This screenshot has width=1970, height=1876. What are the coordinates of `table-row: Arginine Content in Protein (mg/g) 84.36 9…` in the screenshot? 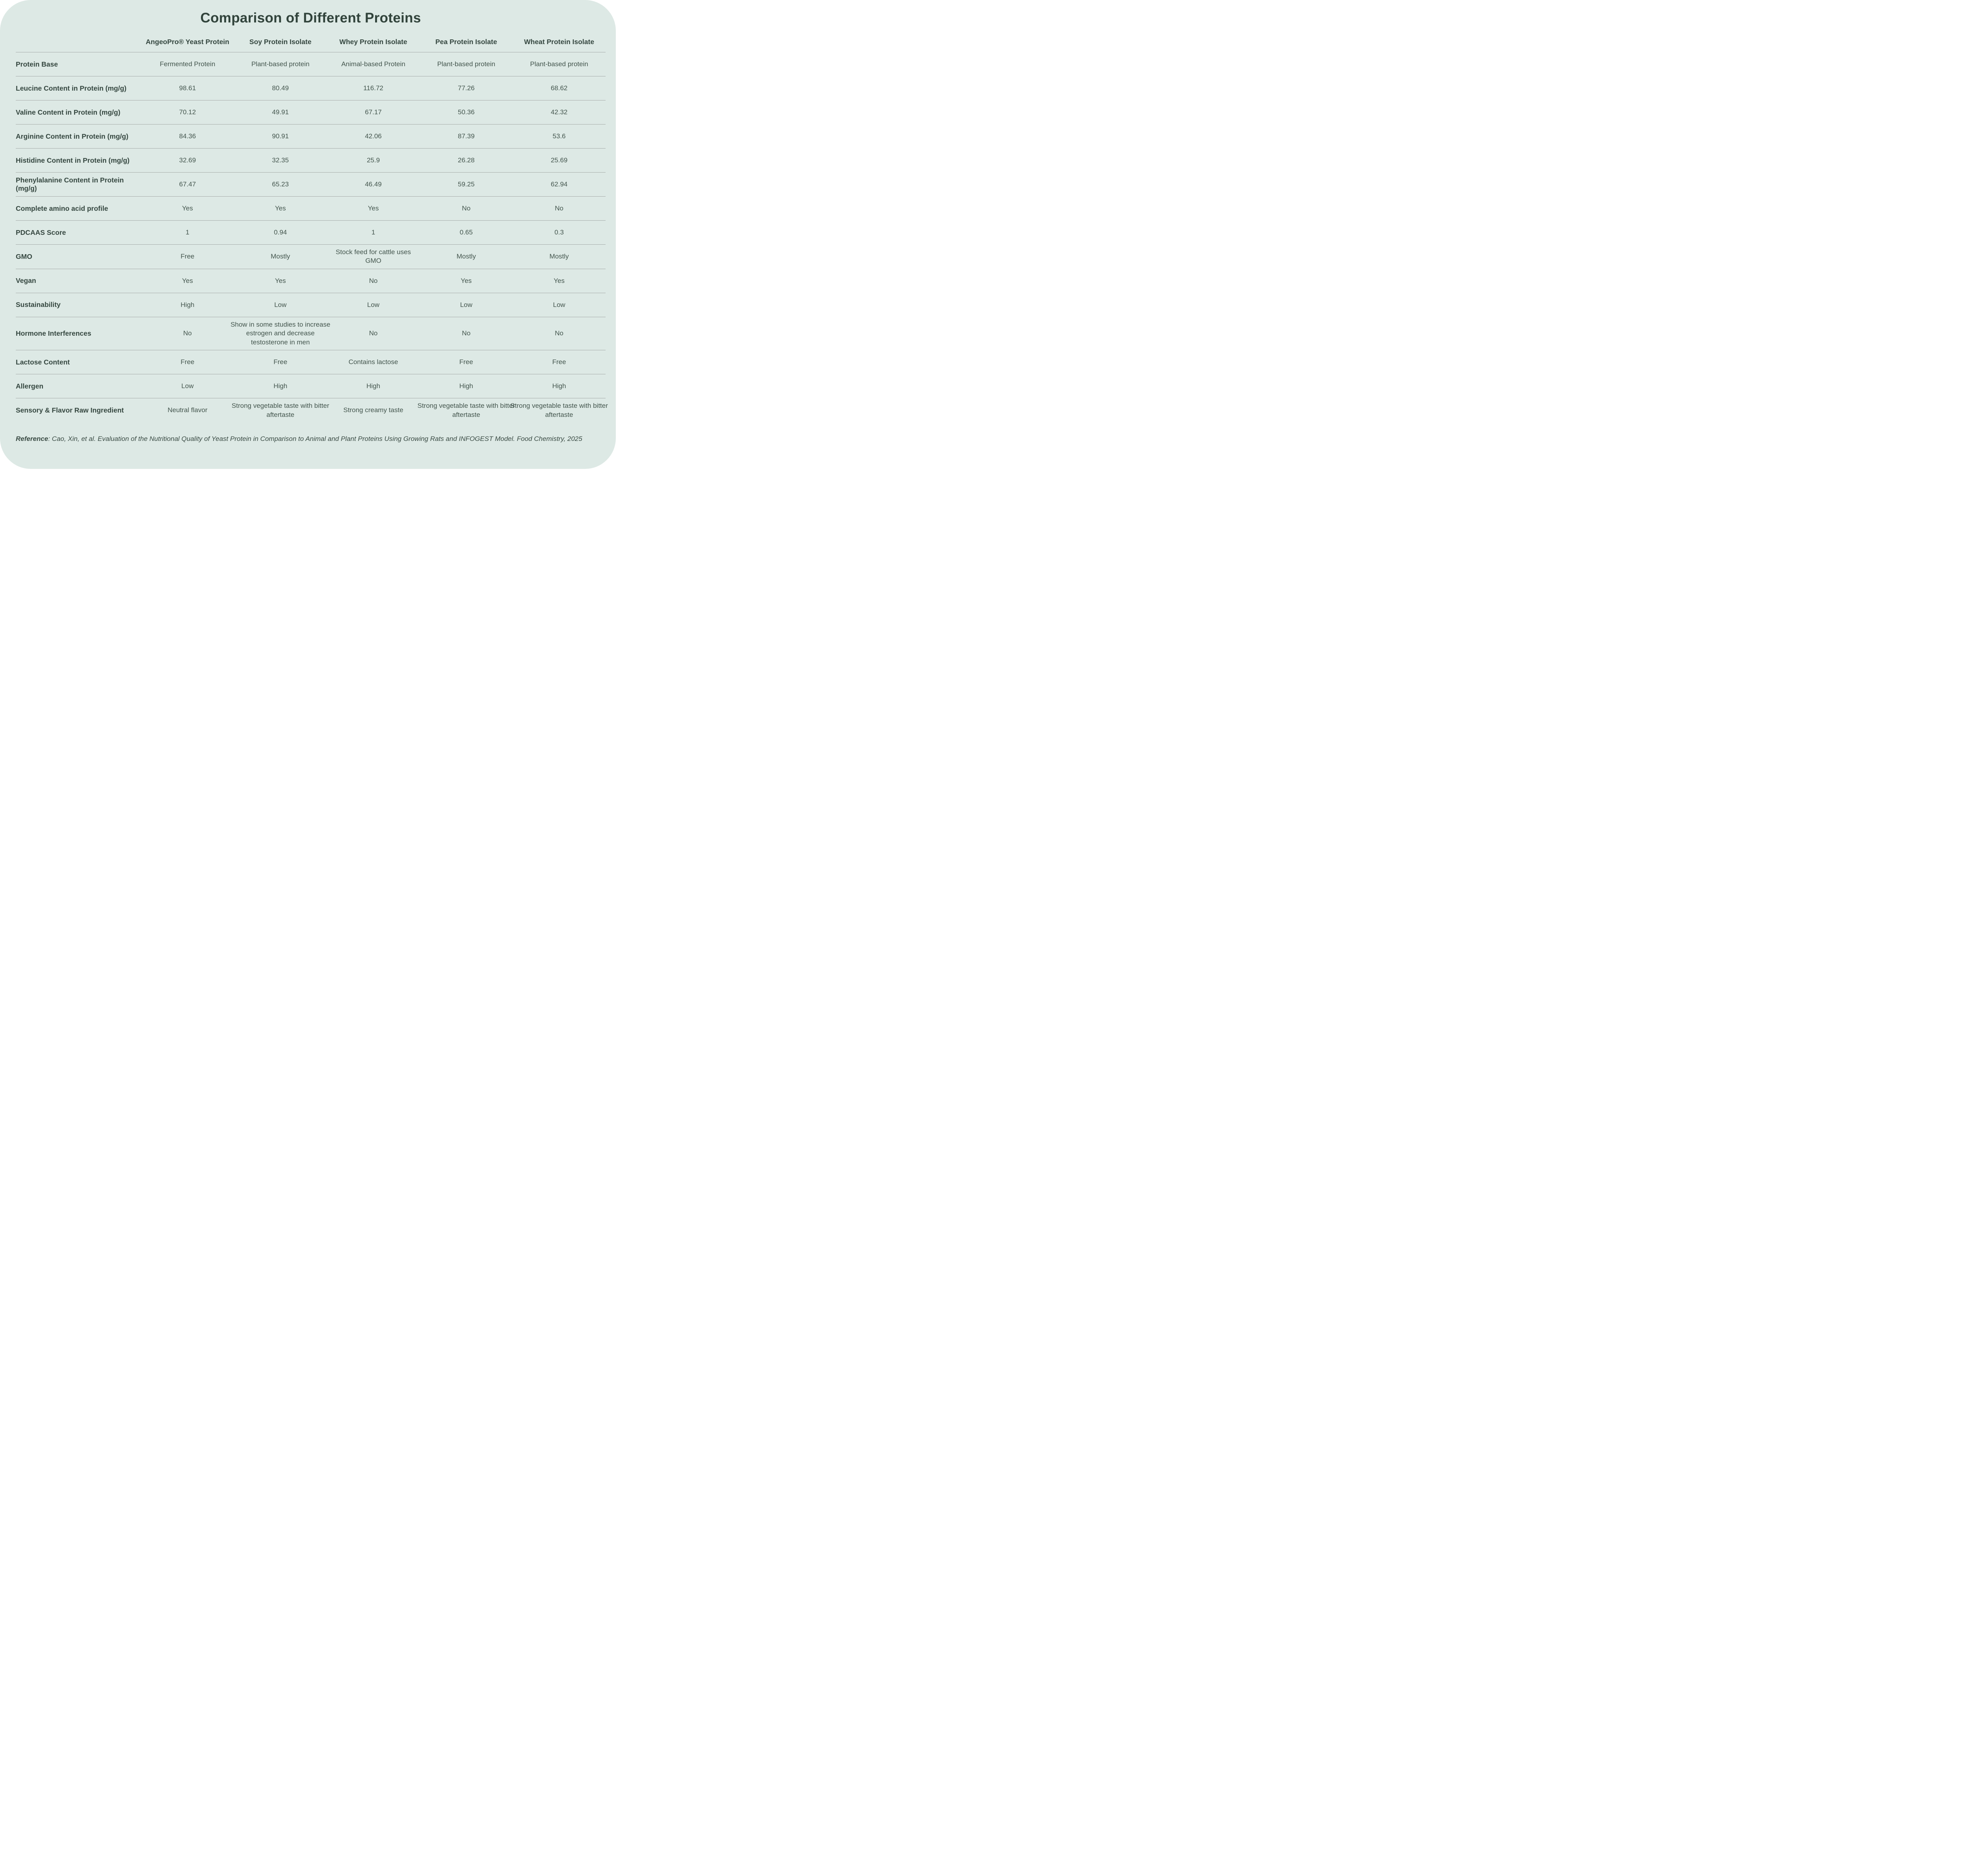 It's located at (311, 136).